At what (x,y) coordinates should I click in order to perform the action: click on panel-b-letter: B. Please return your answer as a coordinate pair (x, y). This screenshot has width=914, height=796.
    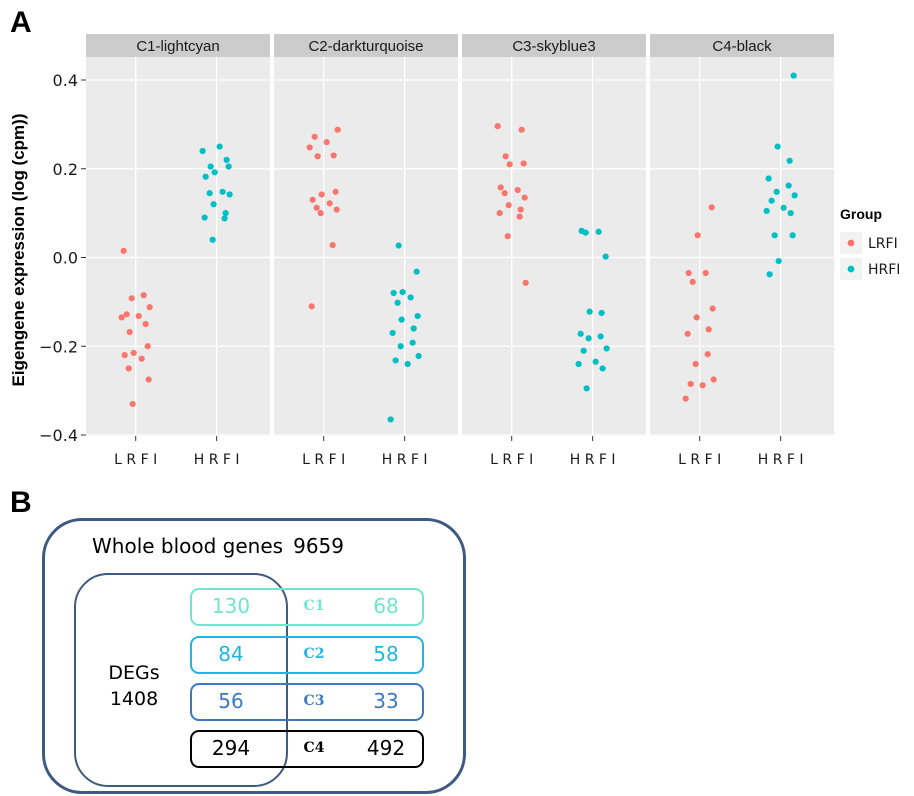
    Looking at the image, I should click on (21, 502).